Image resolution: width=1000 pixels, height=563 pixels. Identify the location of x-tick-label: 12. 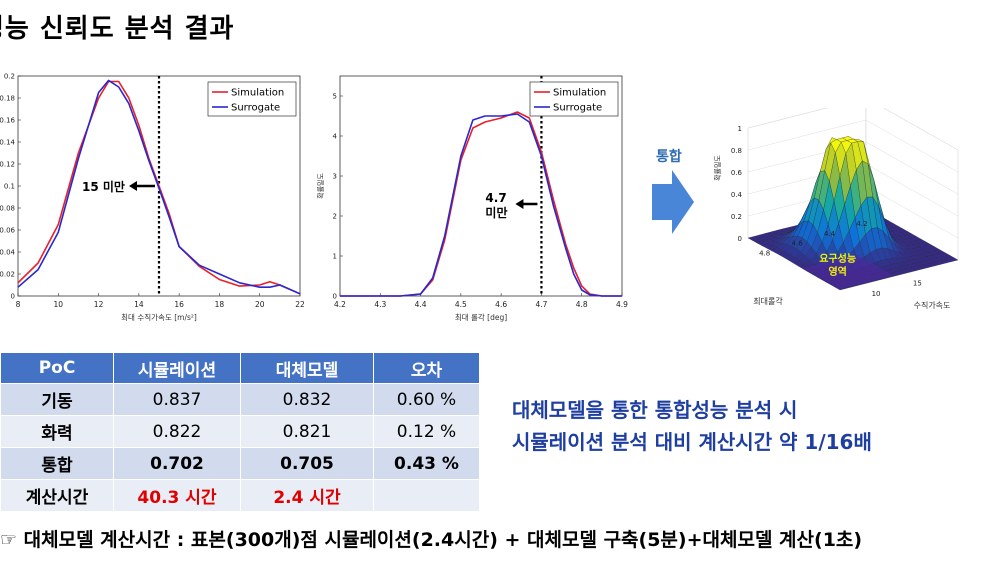
(99, 304).